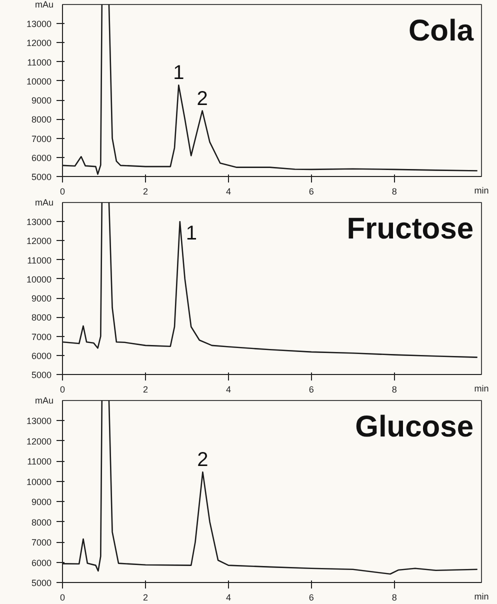  What do you see at coordinates (414, 427) in the screenshot?
I see `chart-title: Glucose` at bounding box center [414, 427].